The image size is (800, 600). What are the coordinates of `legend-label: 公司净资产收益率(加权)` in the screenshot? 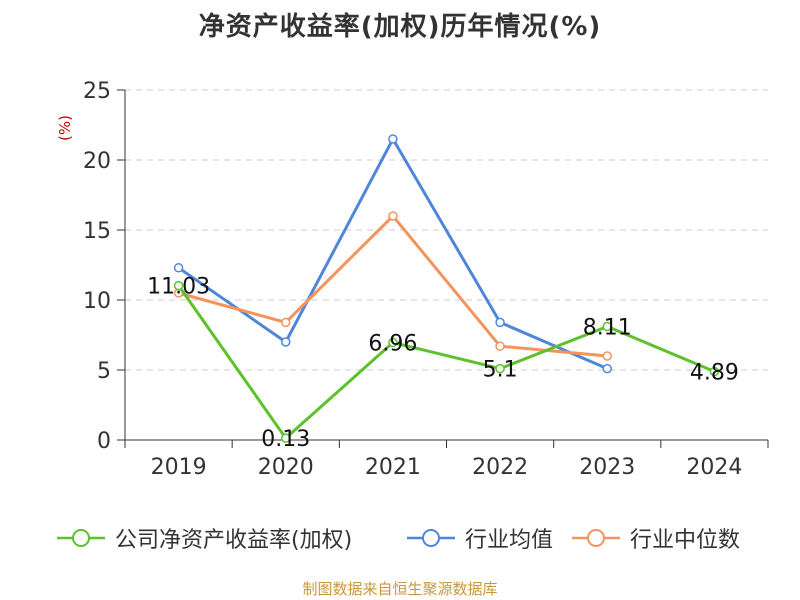 It's located at (234, 540).